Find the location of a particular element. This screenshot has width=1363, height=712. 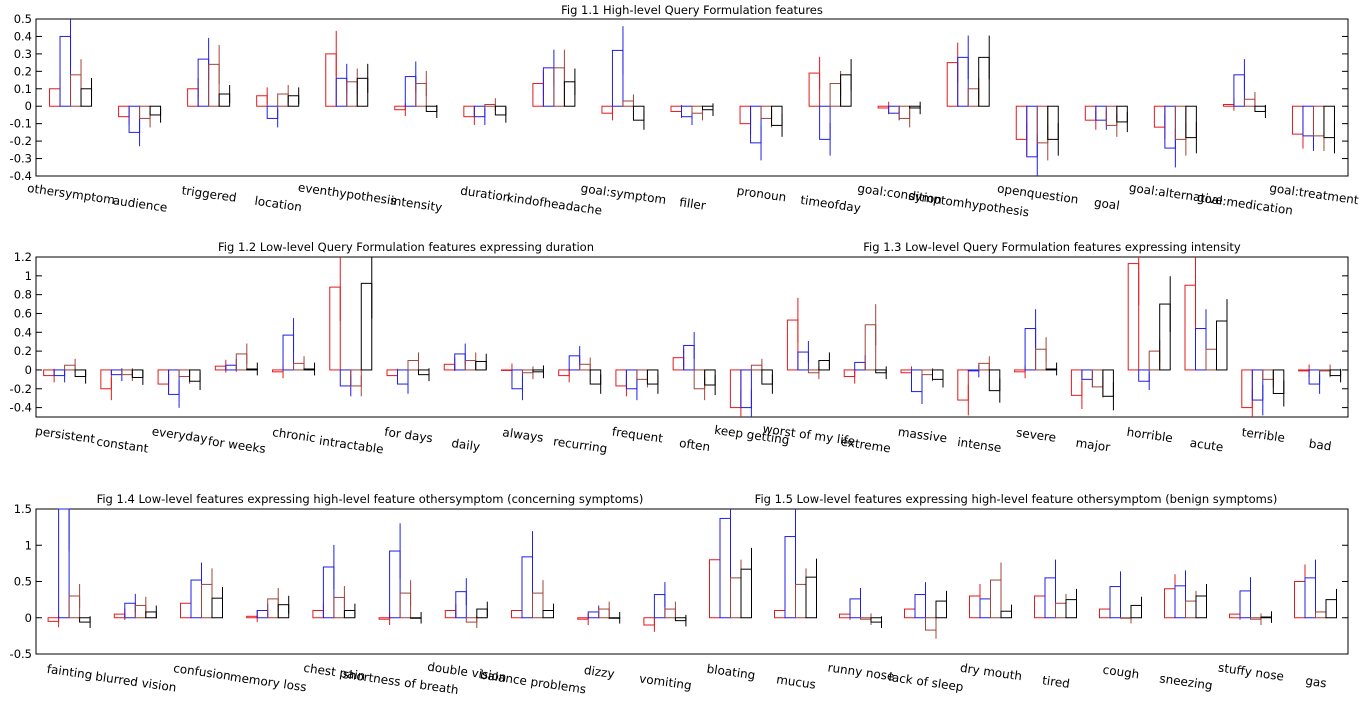

y-tick-label: -0.4 is located at coordinates (21, 176).